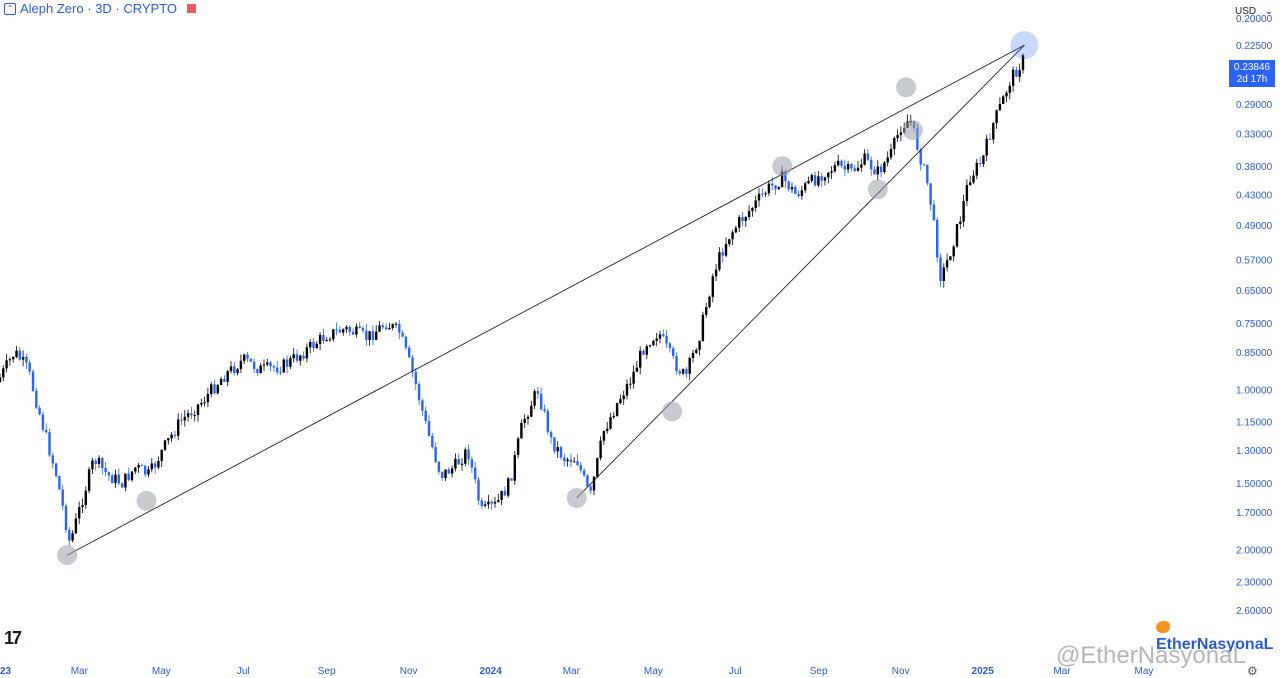 The width and height of the screenshot is (1280, 678). Describe the element at coordinates (1252, 671) in the screenshot. I see `gear-icon: ⚙` at that location.